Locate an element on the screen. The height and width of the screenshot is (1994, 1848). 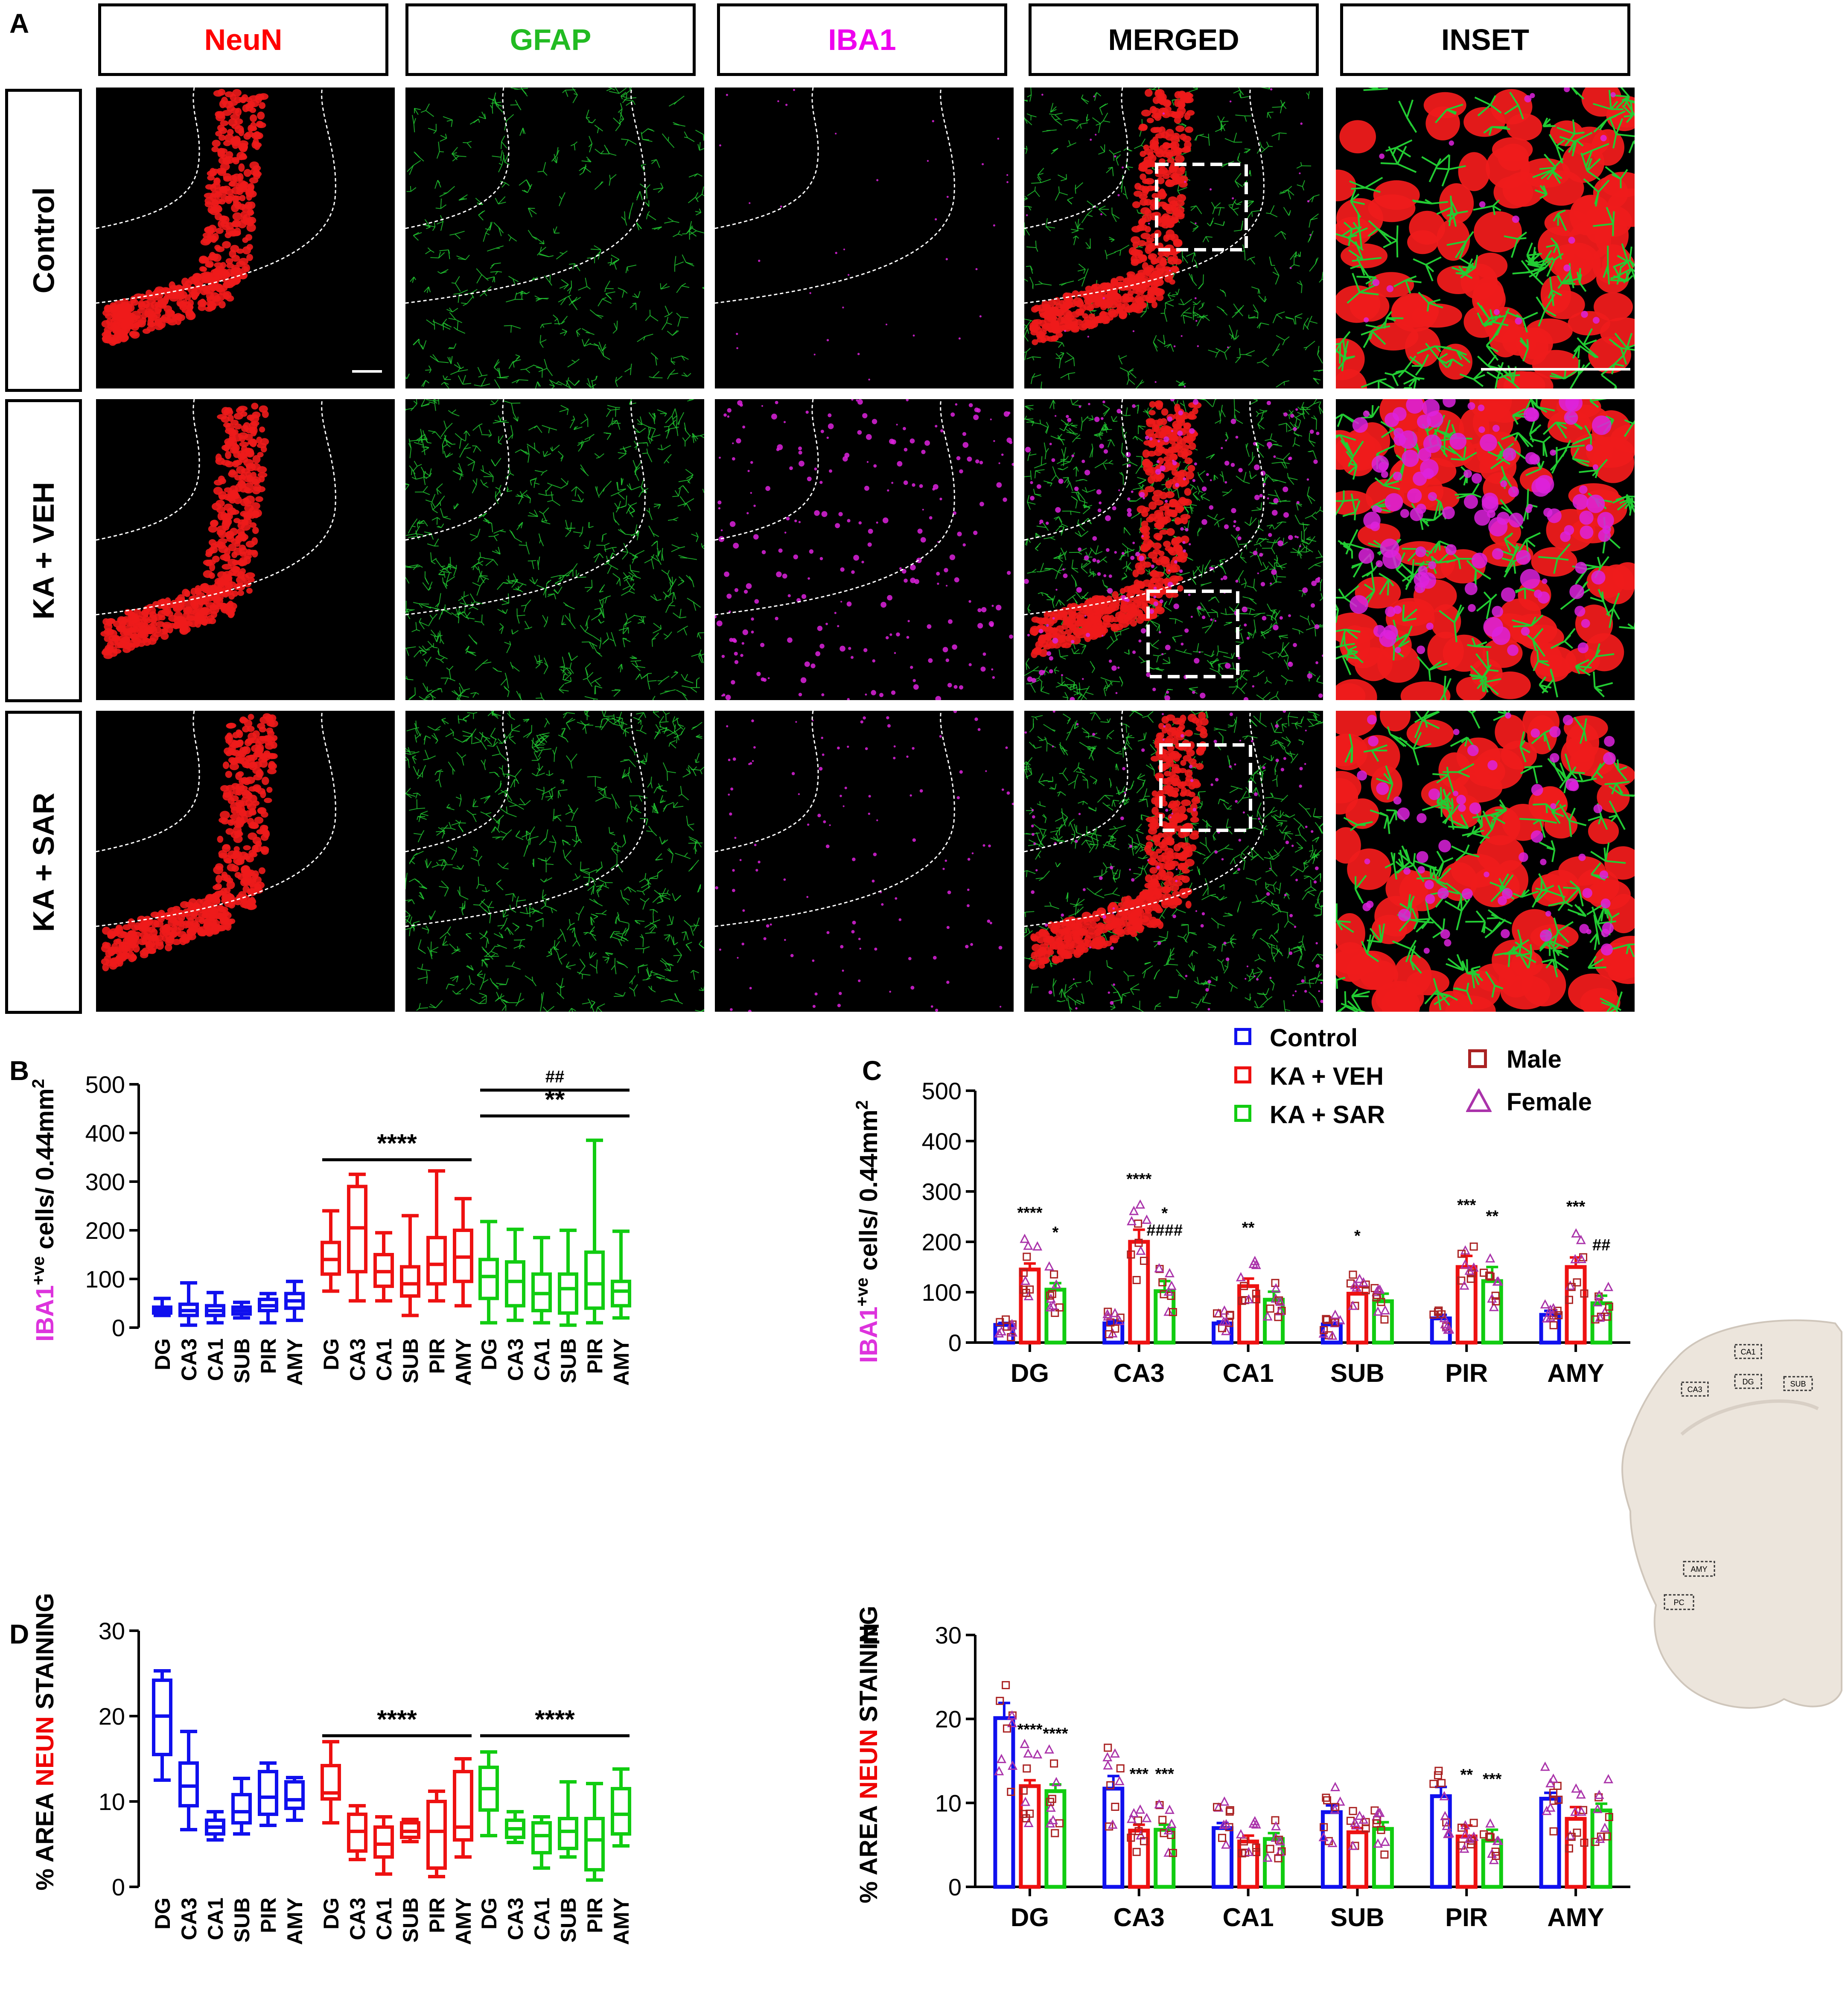
y-tick-label: 0 is located at coordinates (955, 1888).